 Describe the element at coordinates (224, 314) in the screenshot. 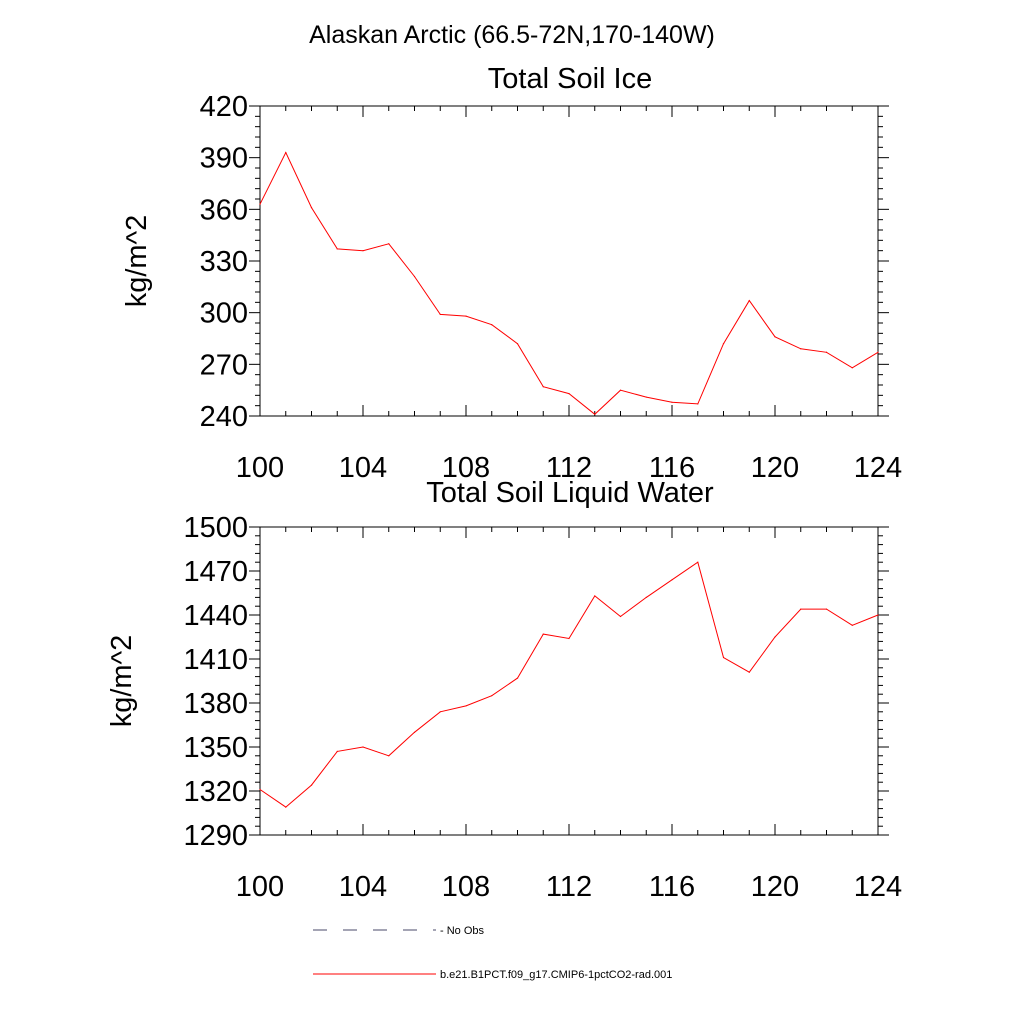

I see `y-tick-label: 300` at that location.